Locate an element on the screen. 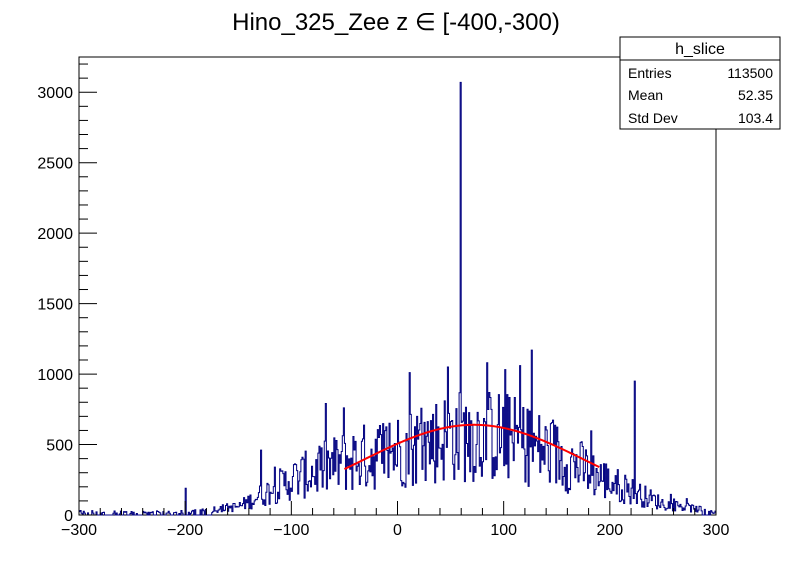  stats-stddev-label: Std Dev is located at coordinates (653, 118).